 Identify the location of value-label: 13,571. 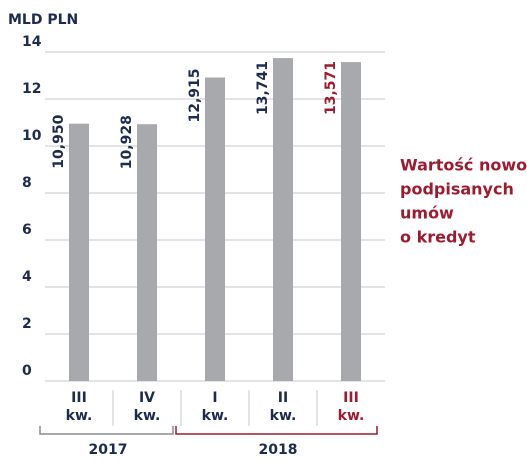
(331, 88).